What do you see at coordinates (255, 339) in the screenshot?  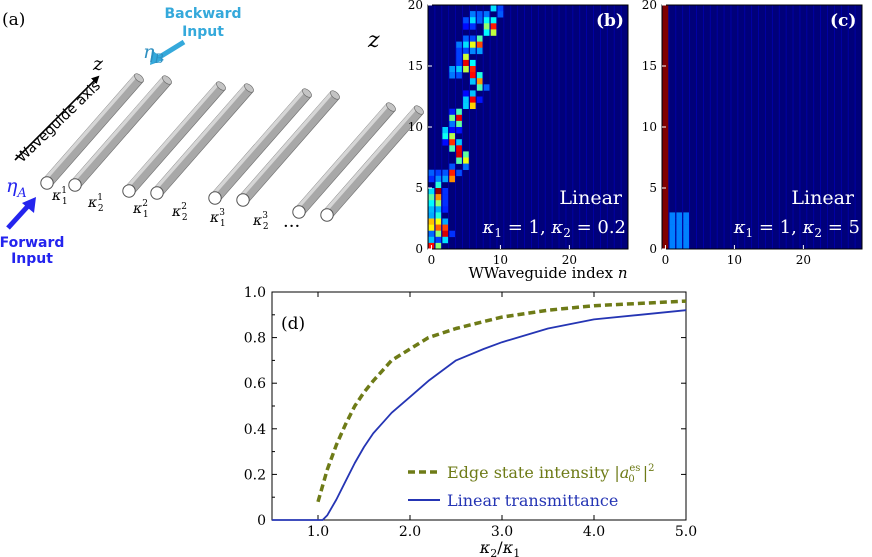 I see `y-tick-label: 0.8` at bounding box center [255, 339].